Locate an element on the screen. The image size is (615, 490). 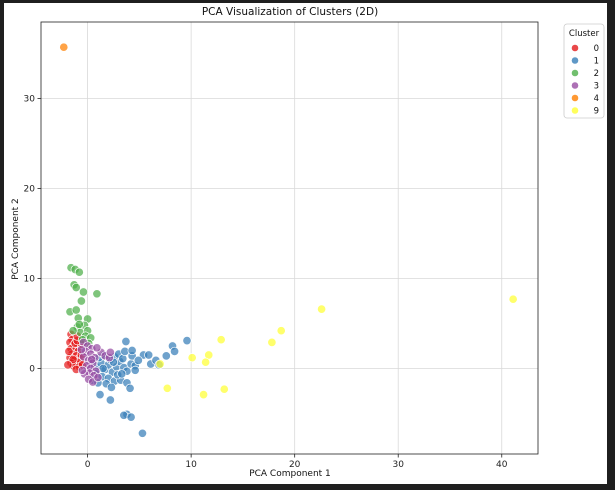
y-axis-label: PCA Component 2 is located at coordinates (16, 239).